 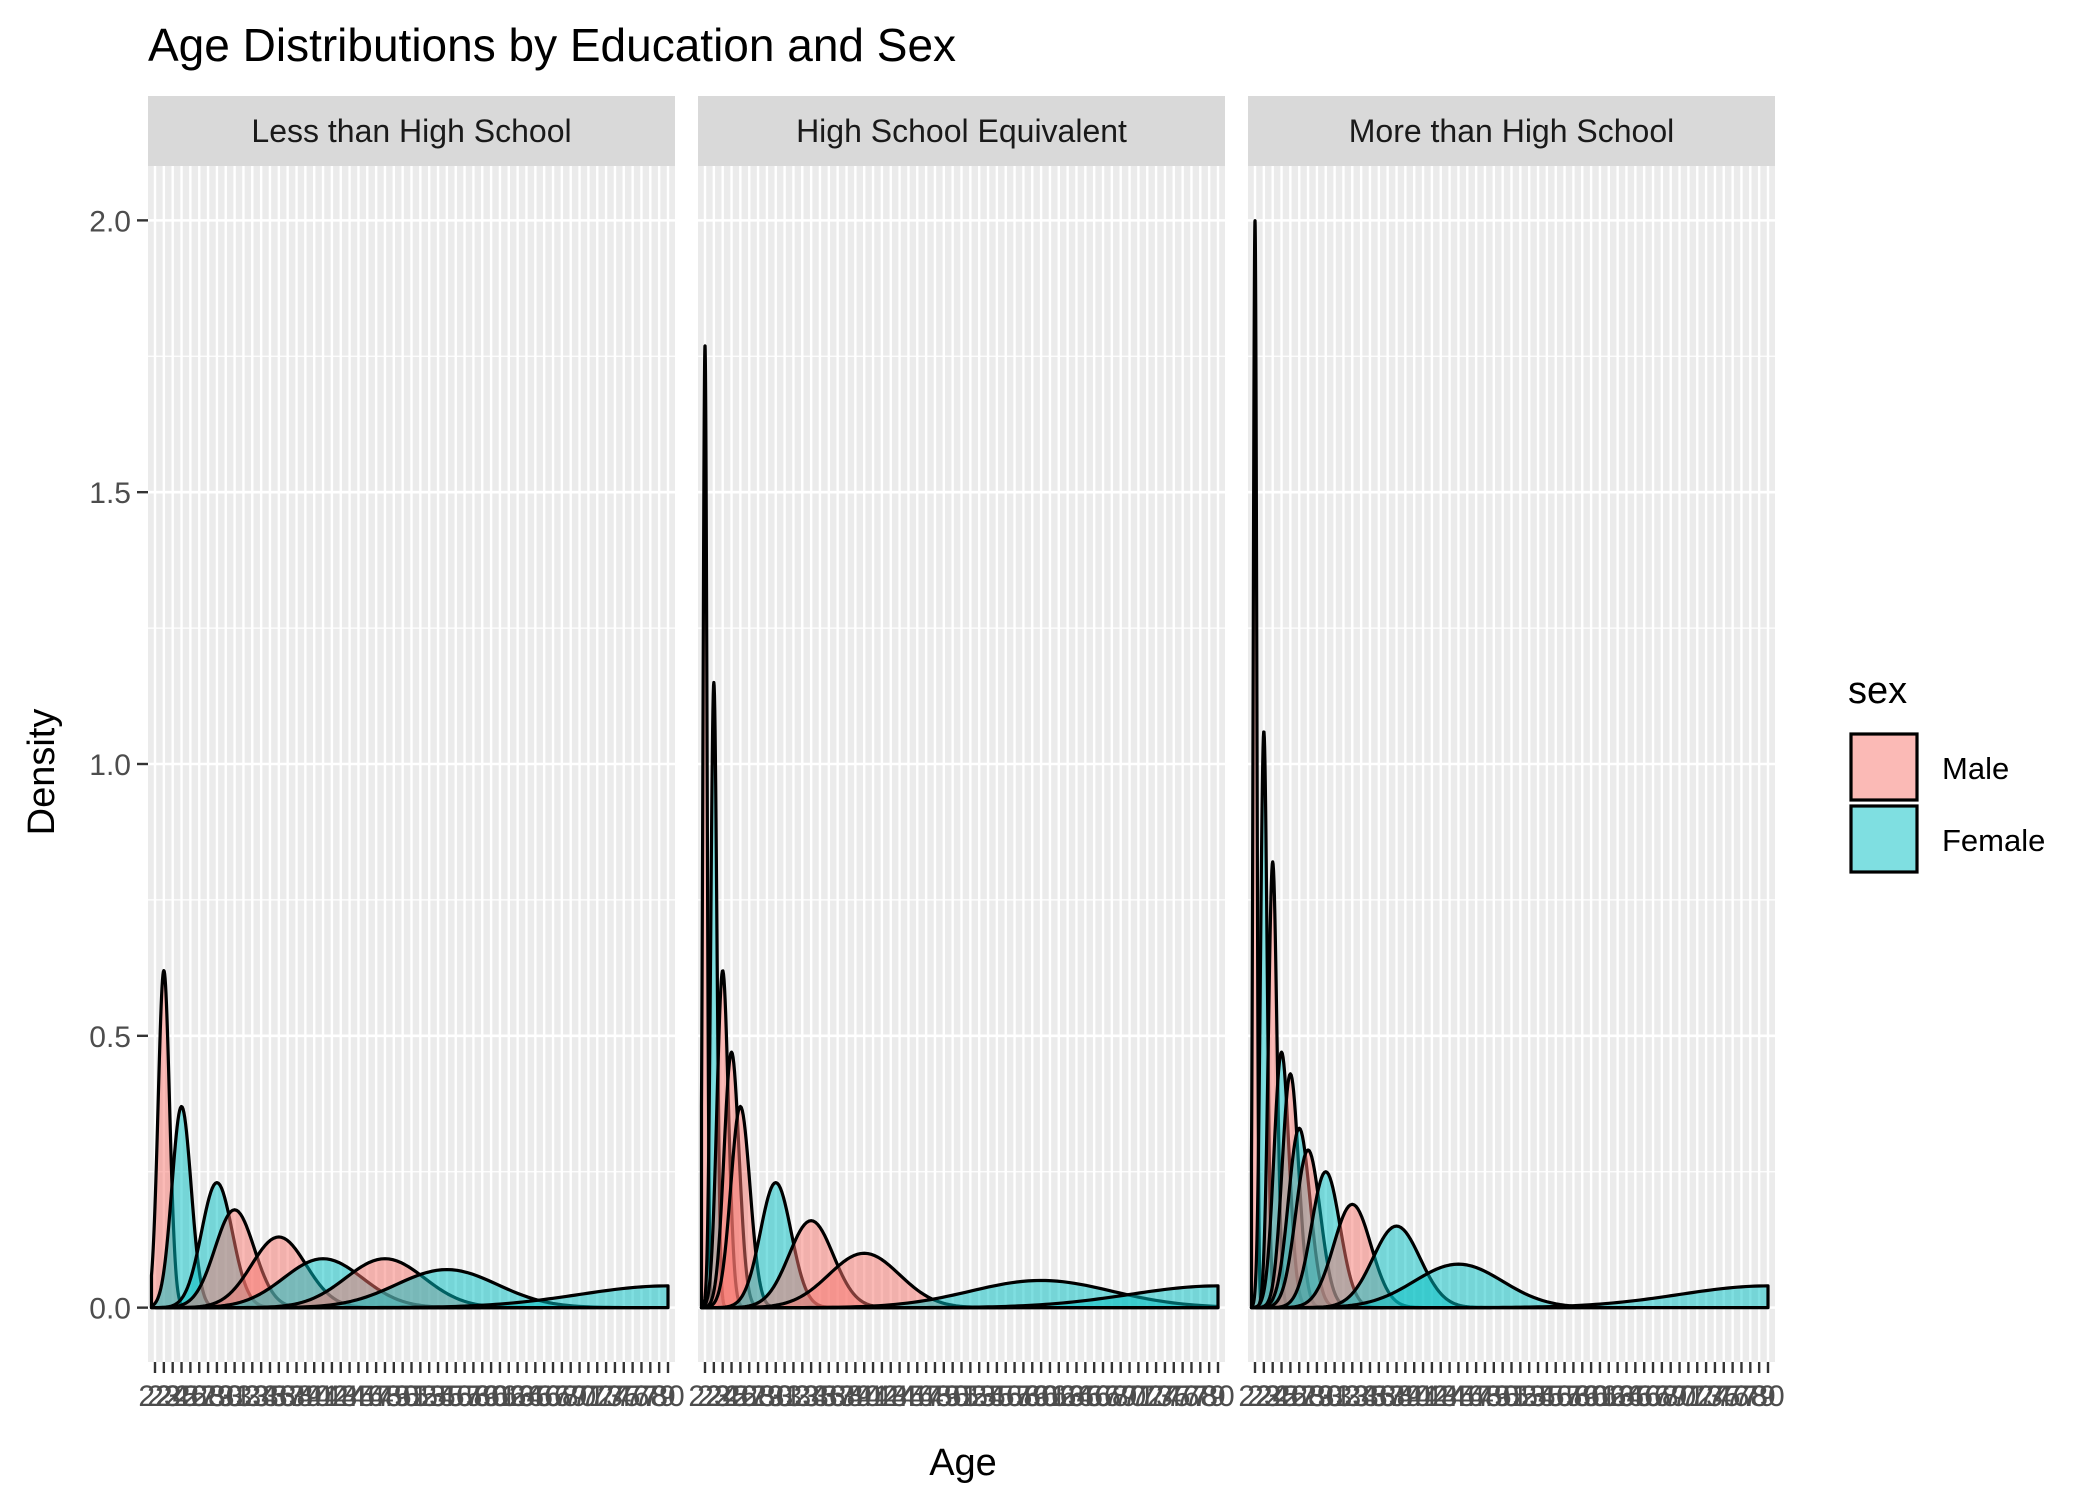 I want to click on x-tick-label: 78, so click(x=650, y=1396).